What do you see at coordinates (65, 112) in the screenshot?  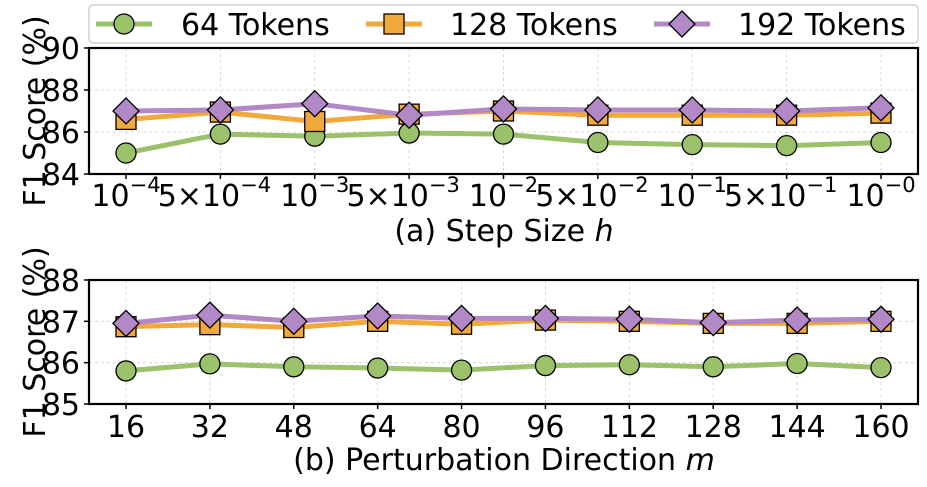 I see `y-ticks-step-size: 84 86 88 90` at bounding box center [65, 112].